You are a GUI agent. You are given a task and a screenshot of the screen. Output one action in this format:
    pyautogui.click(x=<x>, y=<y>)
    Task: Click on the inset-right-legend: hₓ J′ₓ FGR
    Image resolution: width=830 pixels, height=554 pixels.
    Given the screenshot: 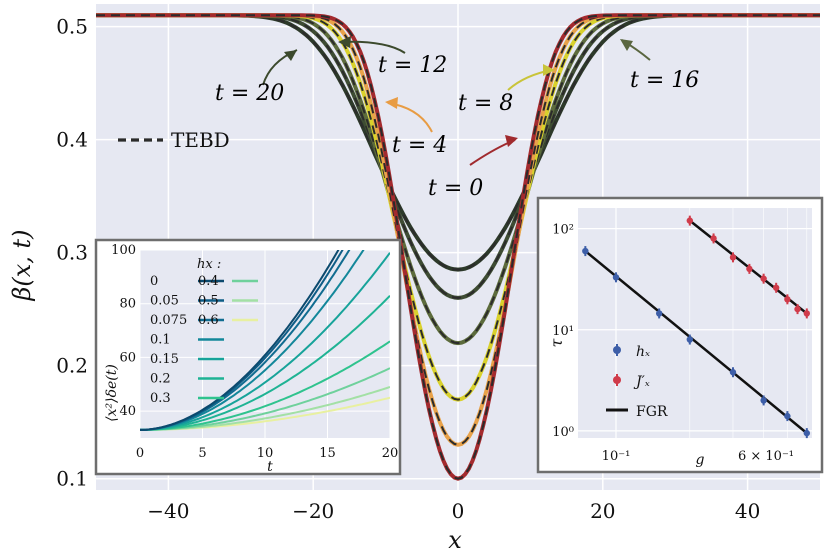 What is the action you would take?
    pyautogui.click(x=637, y=382)
    